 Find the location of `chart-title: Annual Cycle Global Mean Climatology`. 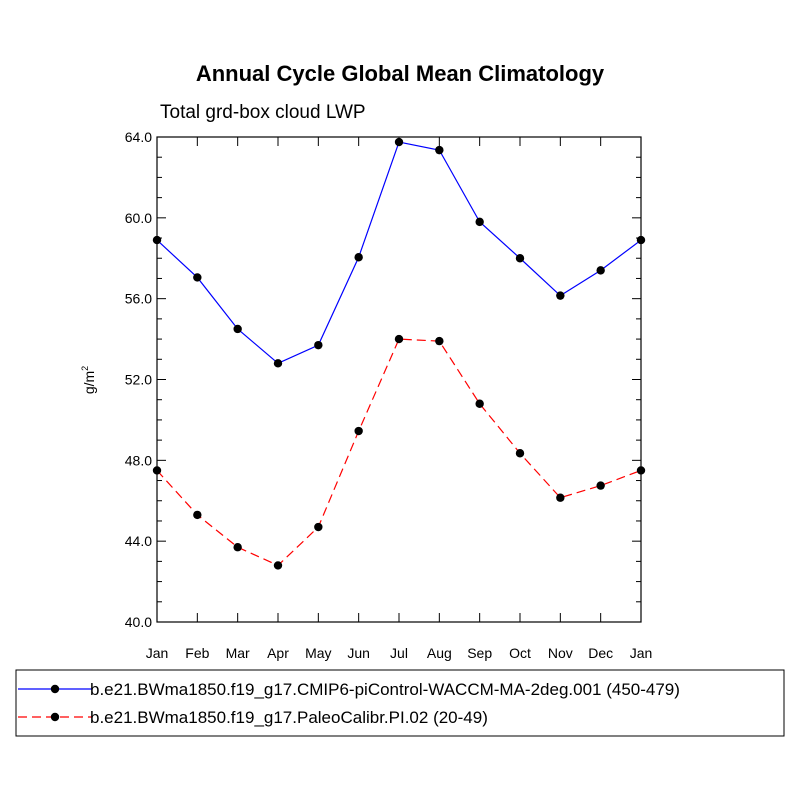

chart-title: Annual Cycle Global Mean Climatology is located at coordinates (400, 73).